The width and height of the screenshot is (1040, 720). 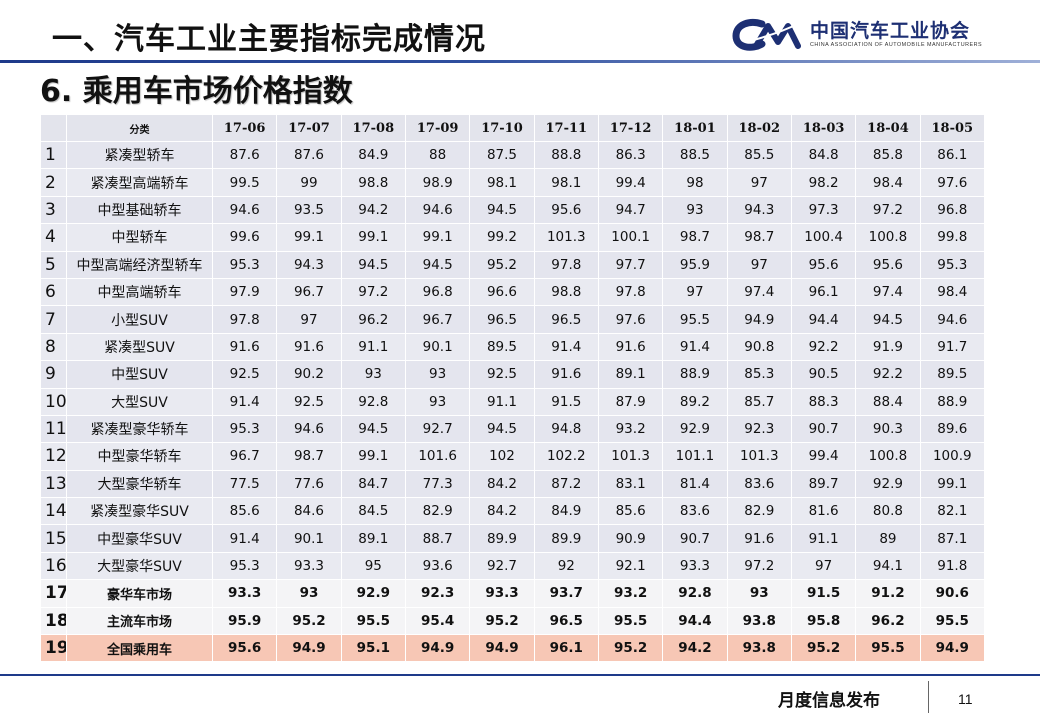 What do you see at coordinates (952, 292) in the screenshot?
I see `index-value-cell: 98.4` at bounding box center [952, 292].